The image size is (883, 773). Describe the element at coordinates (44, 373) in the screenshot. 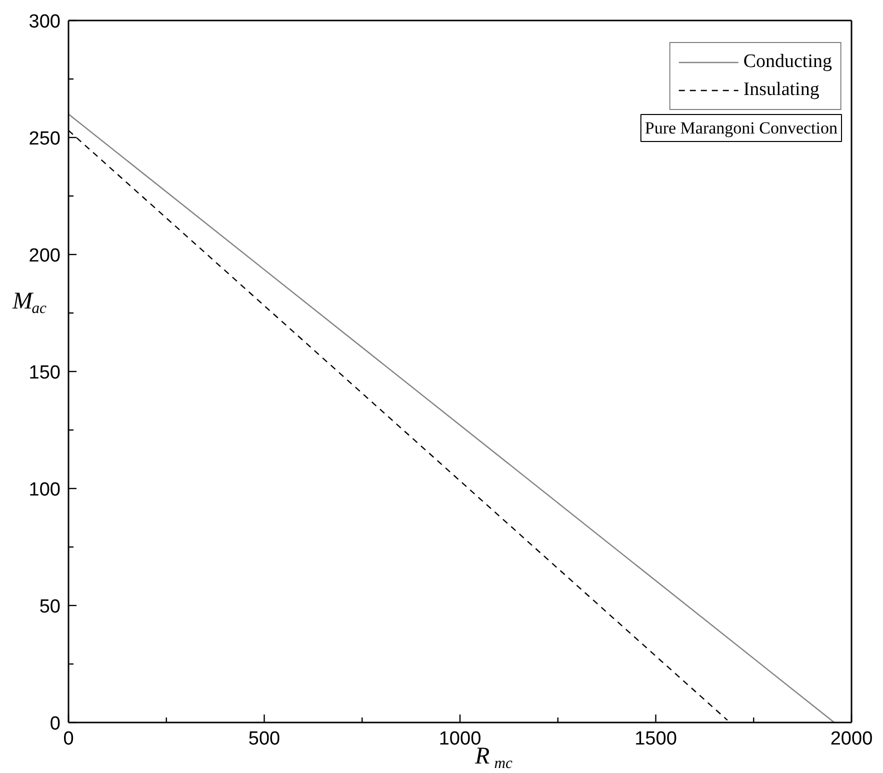

I see `y-tick-label: 150` at that location.